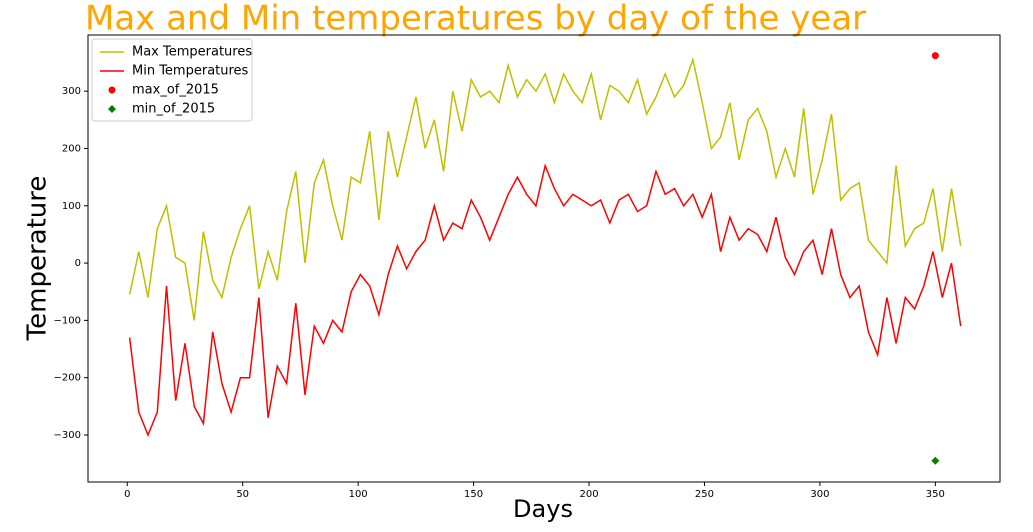 This screenshot has height=532, width=1033. What do you see at coordinates (819, 494) in the screenshot?
I see `x-tick-label: 300` at bounding box center [819, 494].